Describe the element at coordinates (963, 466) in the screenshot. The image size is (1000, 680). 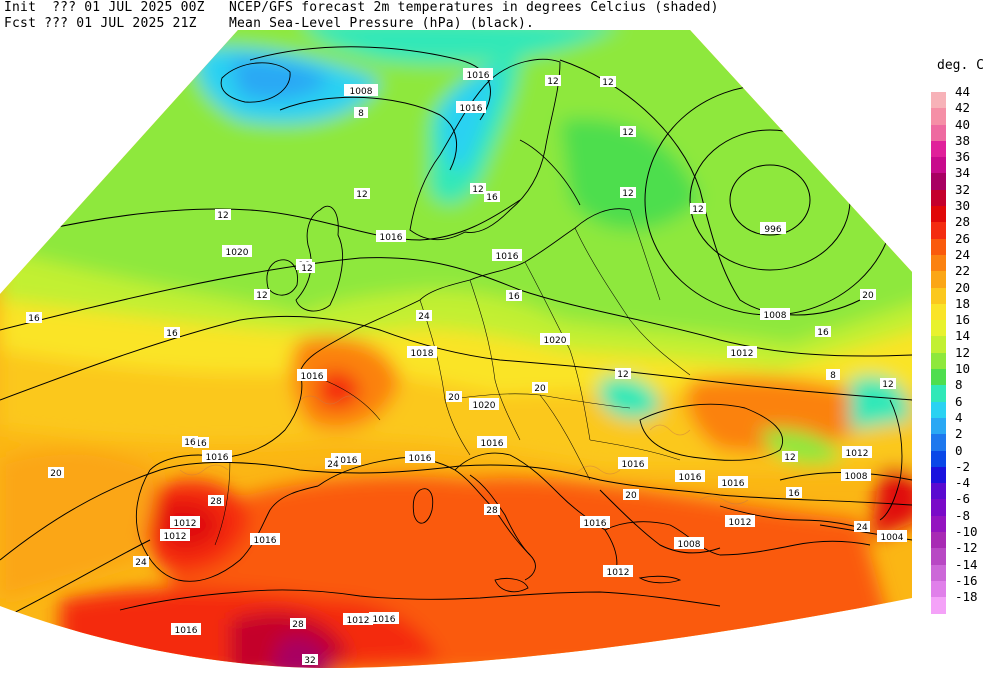
I see `legend-label: -2` at that location.